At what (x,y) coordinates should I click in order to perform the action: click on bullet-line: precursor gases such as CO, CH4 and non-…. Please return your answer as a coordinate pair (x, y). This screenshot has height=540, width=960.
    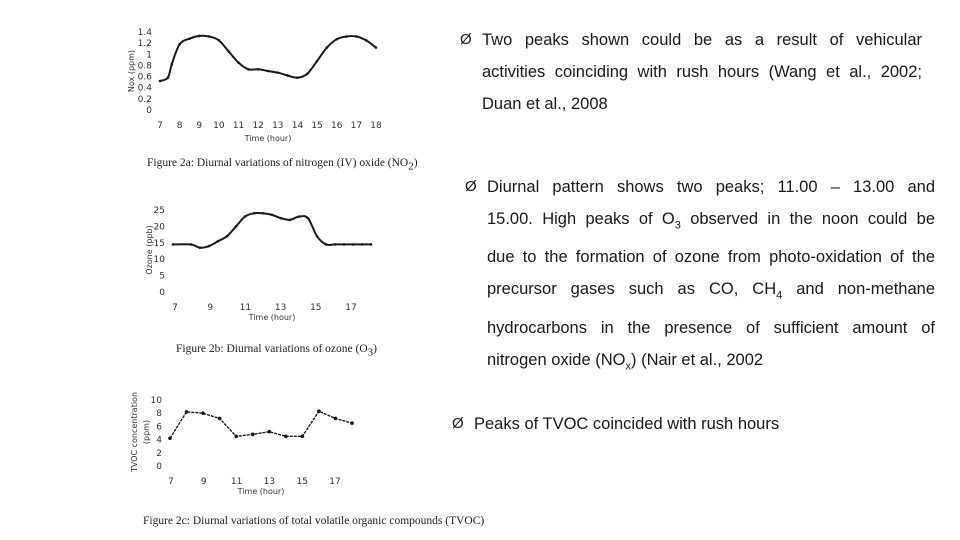
    Looking at the image, I should click on (711, 291).